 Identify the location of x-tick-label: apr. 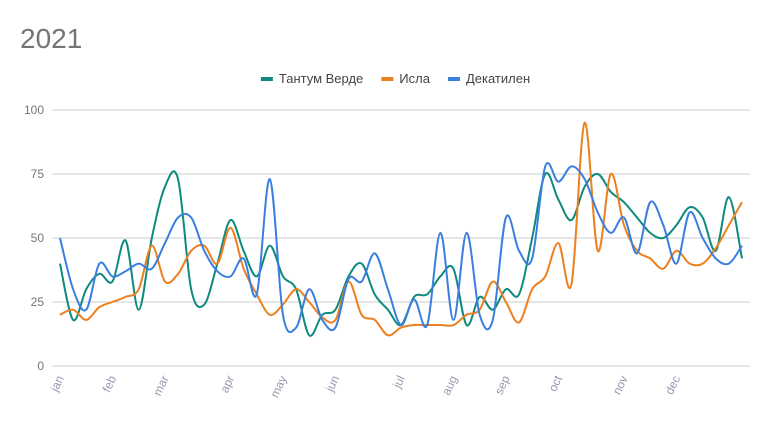
(227, 384).